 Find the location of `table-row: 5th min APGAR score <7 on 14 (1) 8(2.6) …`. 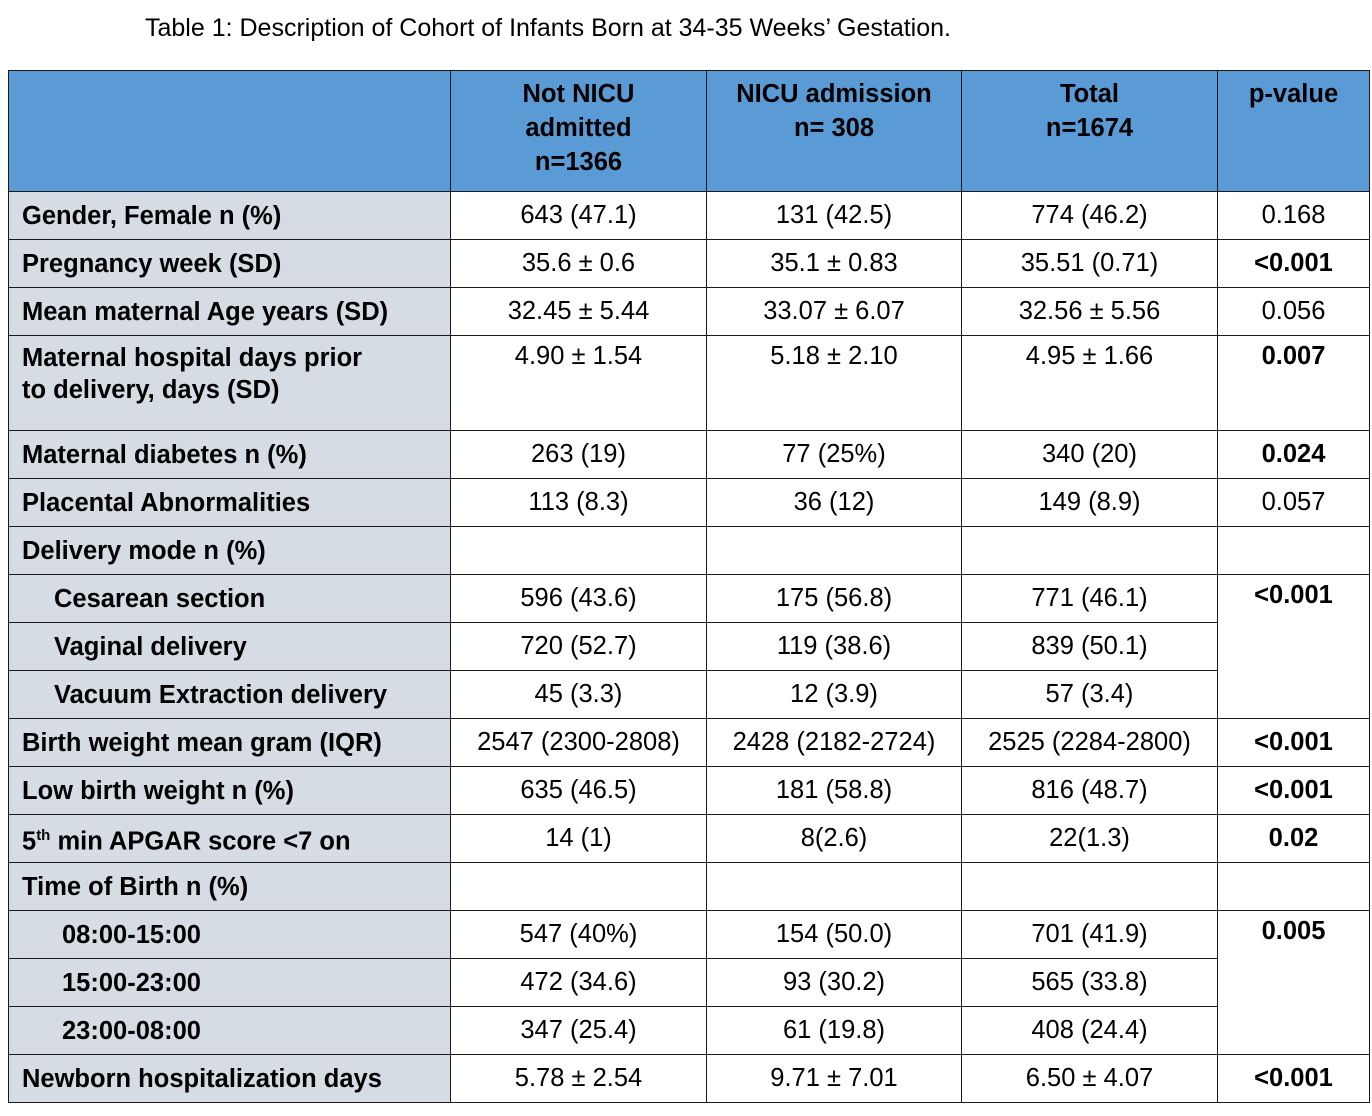

table-row: 5th min APGAR score <7 on 14 (1) 8(2.6) … is located at coordinates (689, 838).